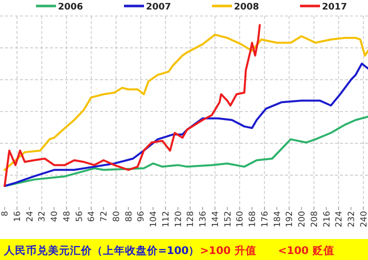  I want to click on x-tick-label: 160, so click(241, 219).